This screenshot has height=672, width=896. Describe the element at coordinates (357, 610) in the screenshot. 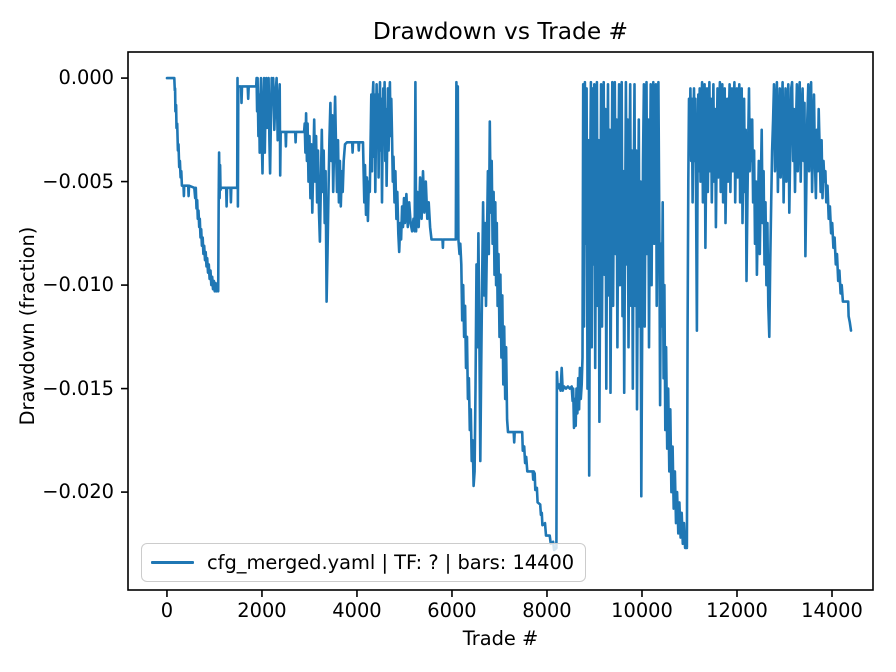

I see `x-tick-label: 4000` at that location.